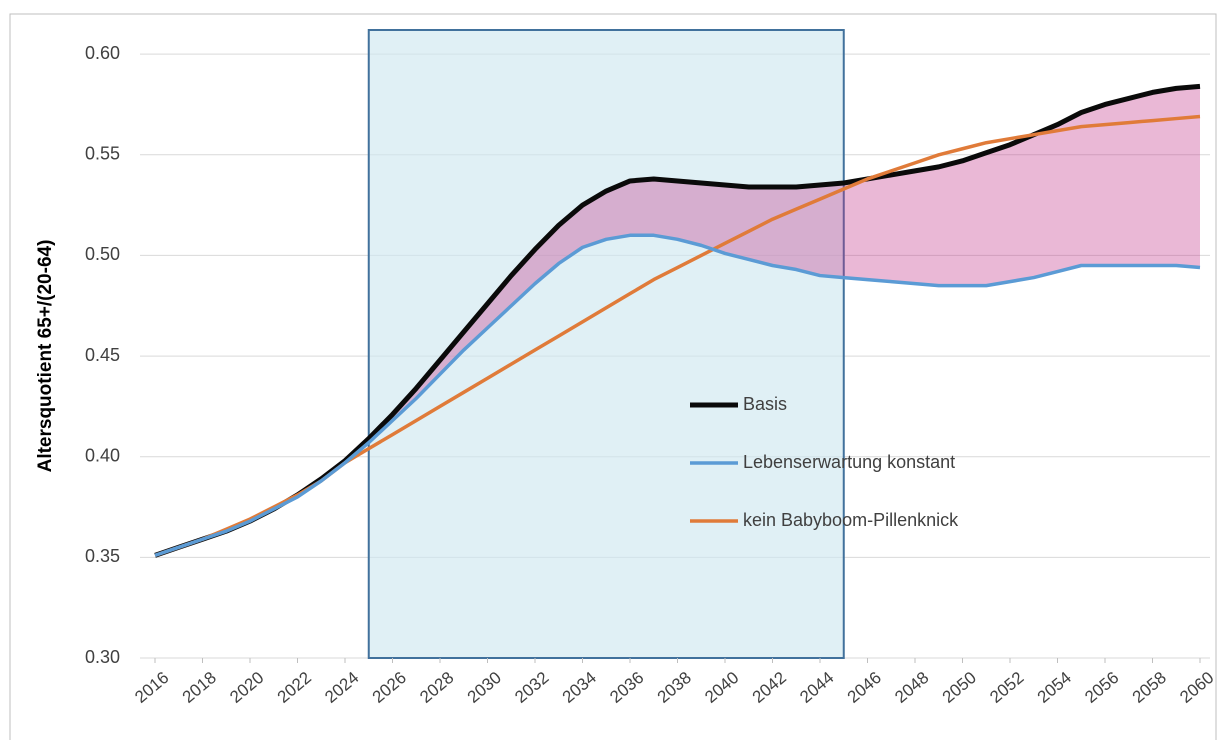  What do you see at coordinates (102, 53) in the screenshot?
I see `y-tick-label: 0.60` at bounding box center [102, 53].